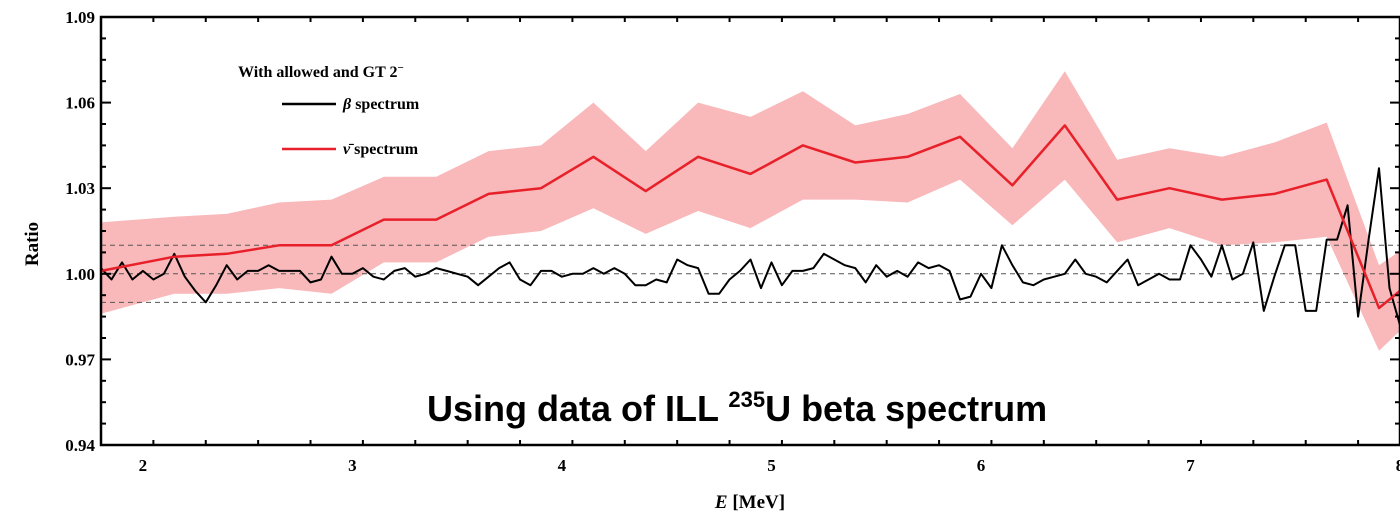 The height and width of the screenshot is (517, 1400). I want to click on x-tick-label-6: 6, so click(981, 465).